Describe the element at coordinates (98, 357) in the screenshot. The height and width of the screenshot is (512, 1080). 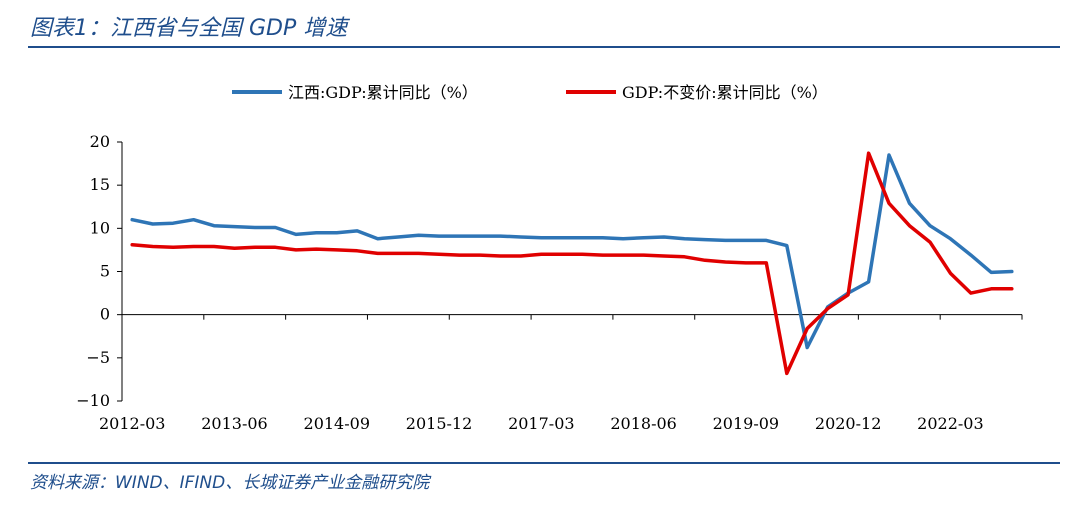
I see `y-tick-label: −5` at that location.